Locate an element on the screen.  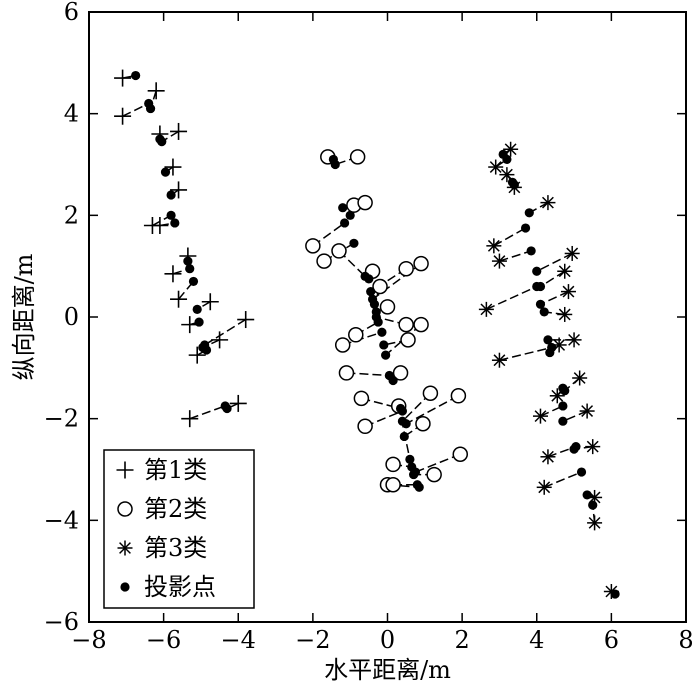
x-tick-label: 8 is located at coordinates (685, 640).